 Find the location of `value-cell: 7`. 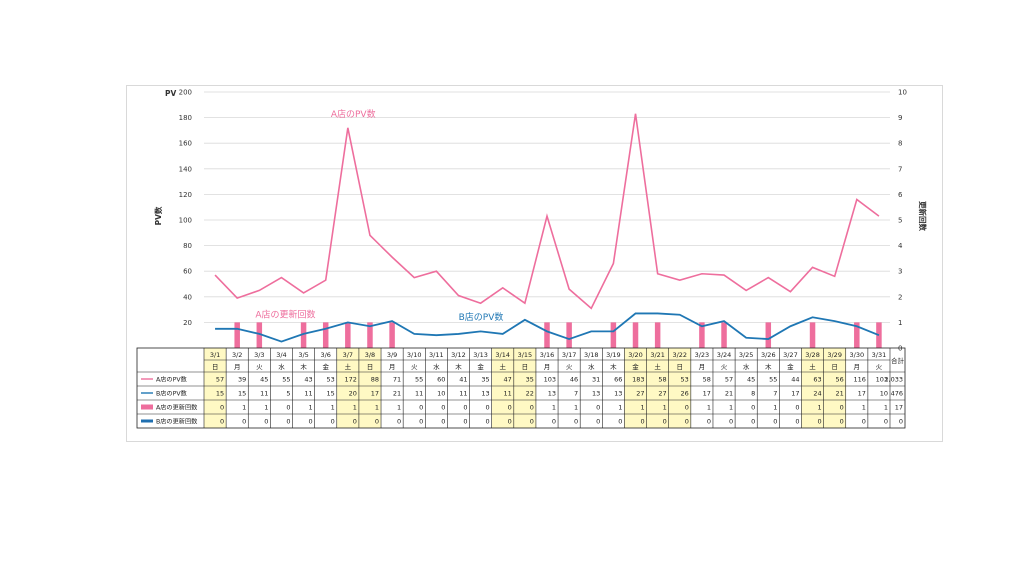

value-cell: 7 is located at coordinates (576, 394).